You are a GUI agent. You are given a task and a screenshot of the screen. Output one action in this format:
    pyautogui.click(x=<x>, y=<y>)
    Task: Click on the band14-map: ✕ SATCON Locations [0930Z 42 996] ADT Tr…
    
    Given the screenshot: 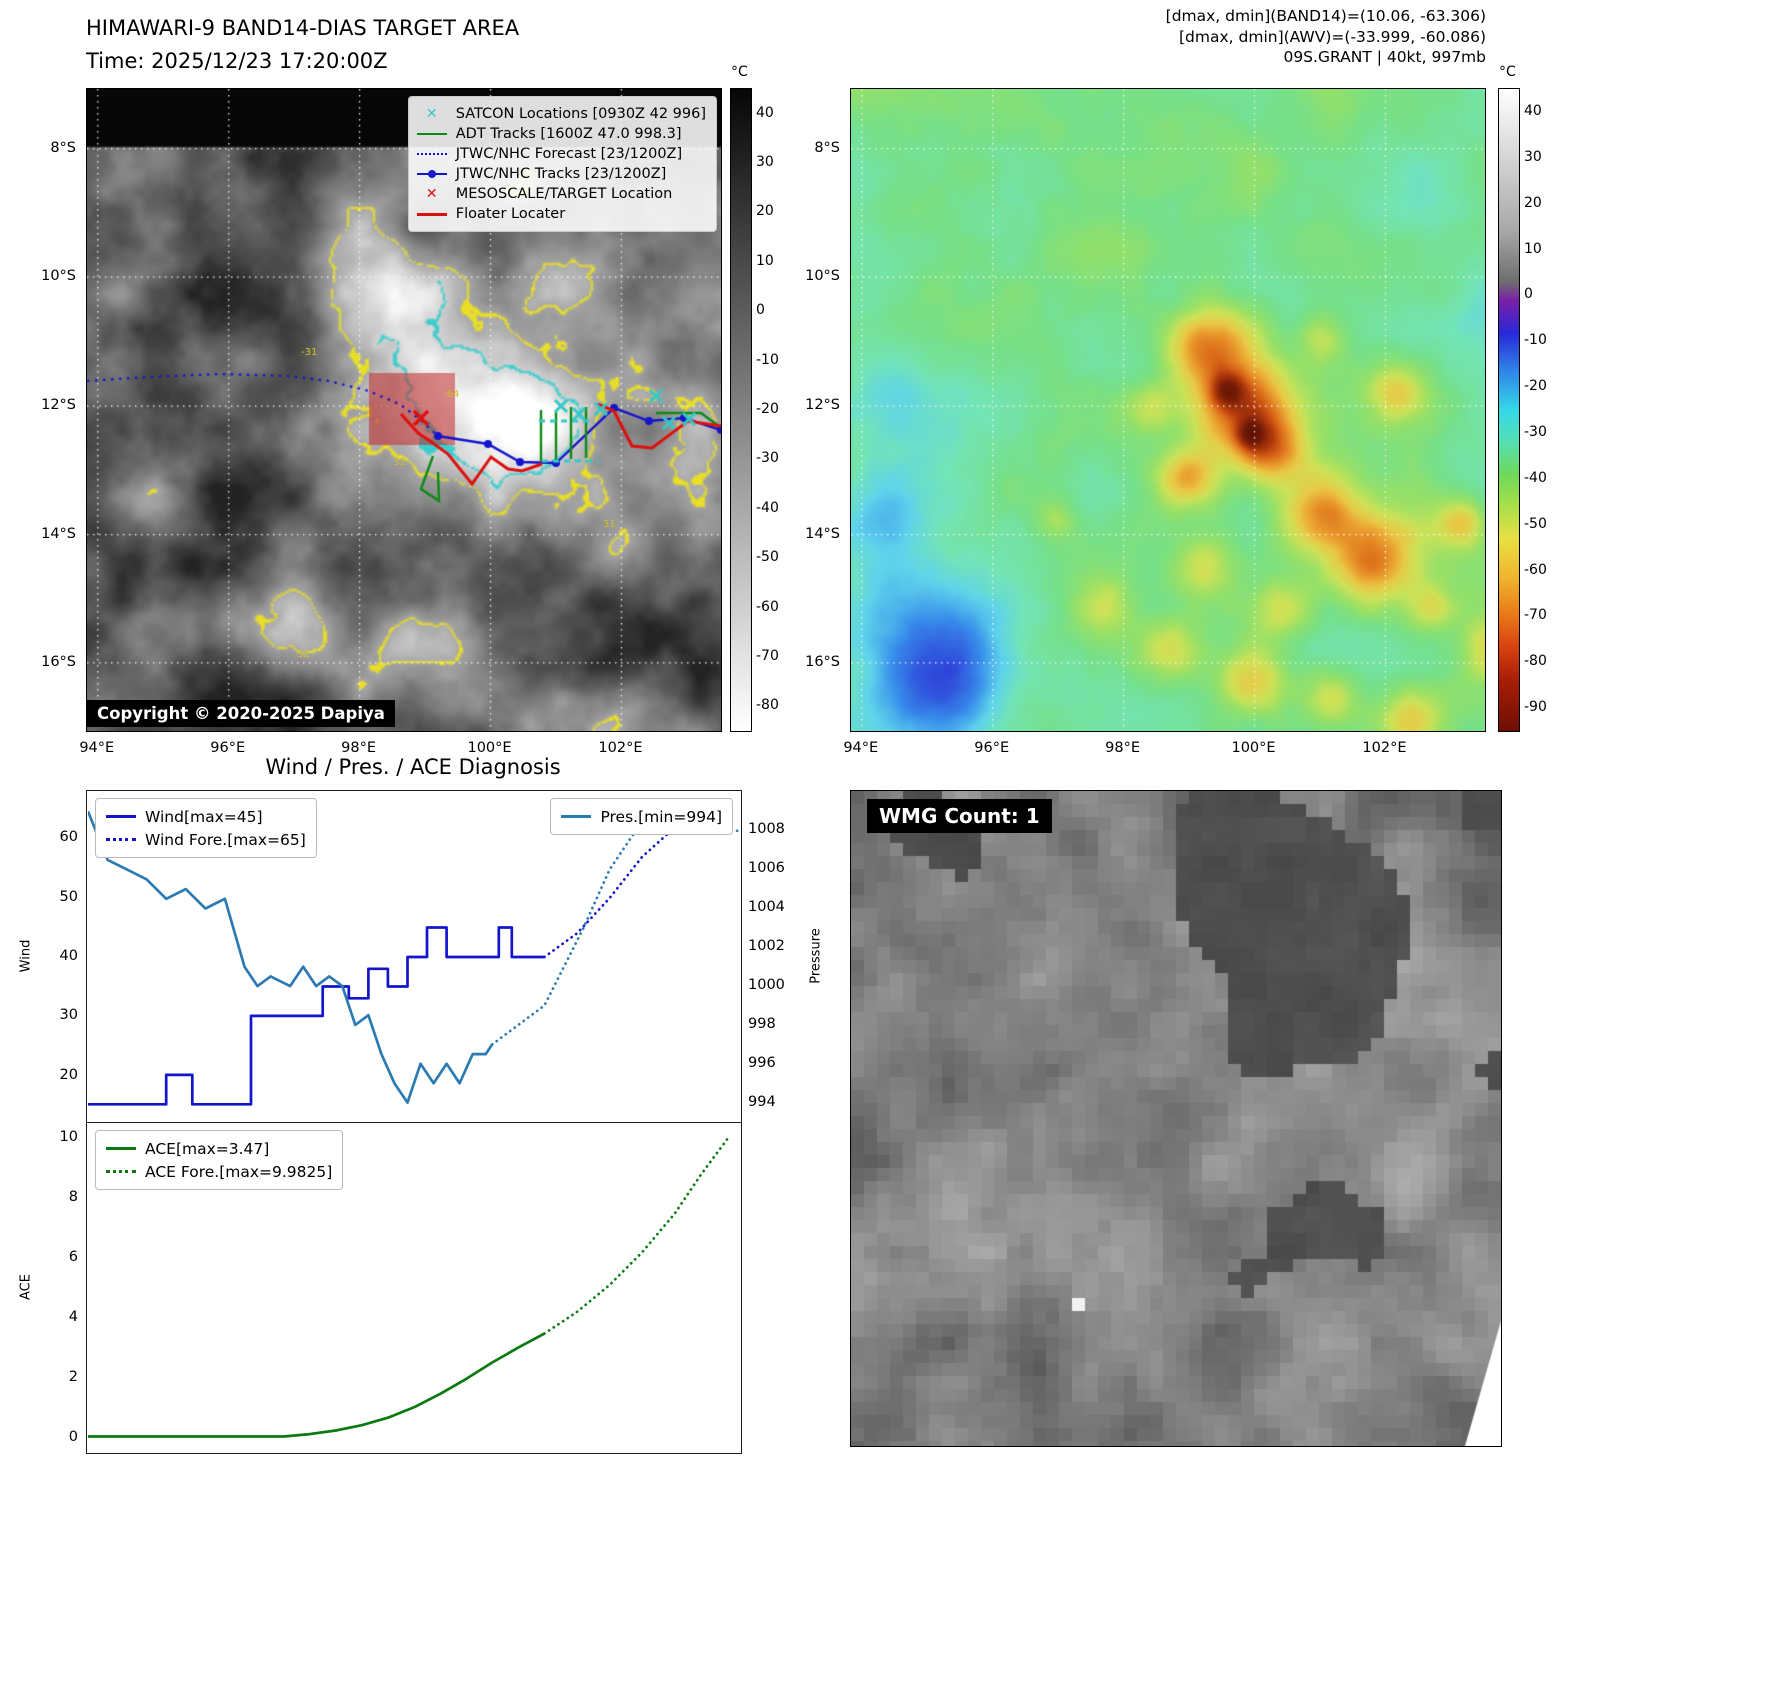 What is the action you would take?
    pyautogui.click(x=404, y=410)
    